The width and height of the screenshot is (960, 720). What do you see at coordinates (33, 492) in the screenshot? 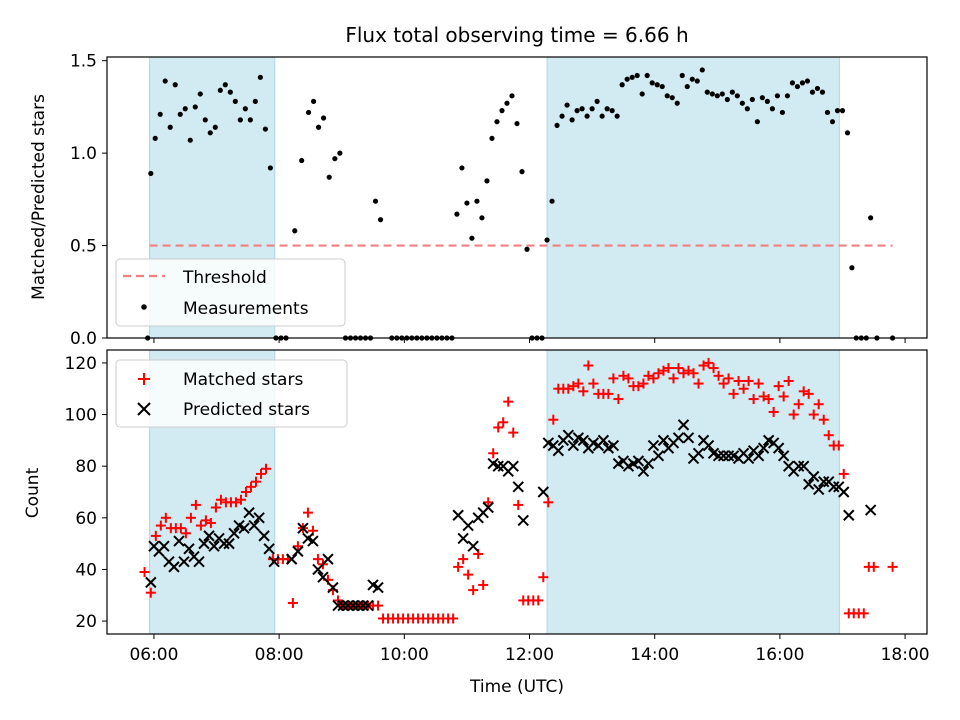
I see `bottom-y-axis-label: Count` at bounding box center [33, 492].